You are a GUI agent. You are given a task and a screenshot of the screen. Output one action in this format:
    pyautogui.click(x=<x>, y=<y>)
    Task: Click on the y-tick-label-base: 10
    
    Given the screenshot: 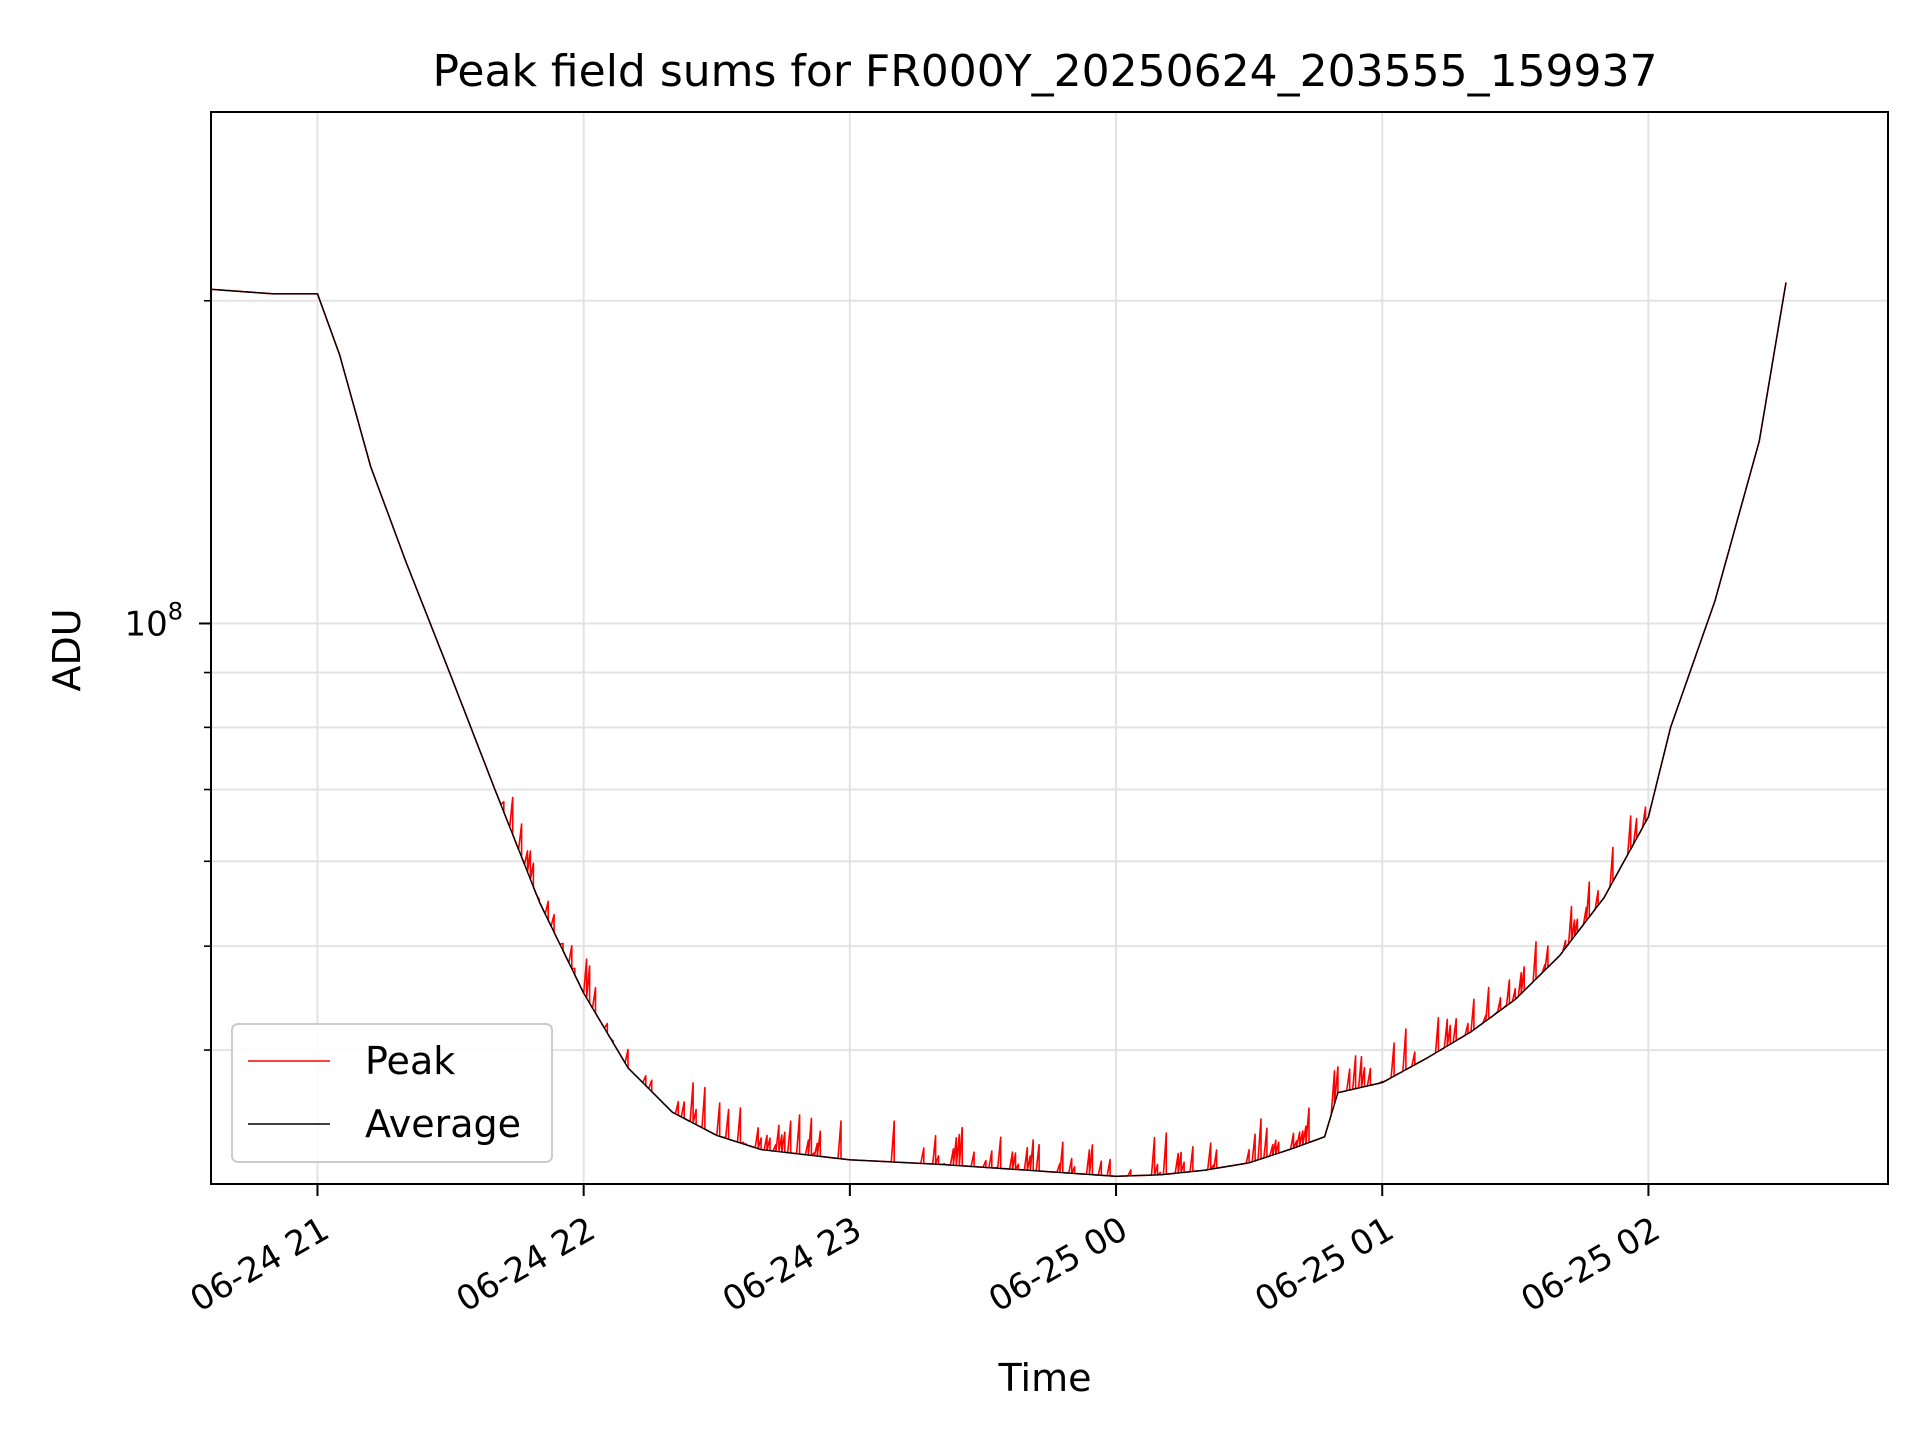 What is the action you would take?
    pyautogui.click(x=145, y=624)
    